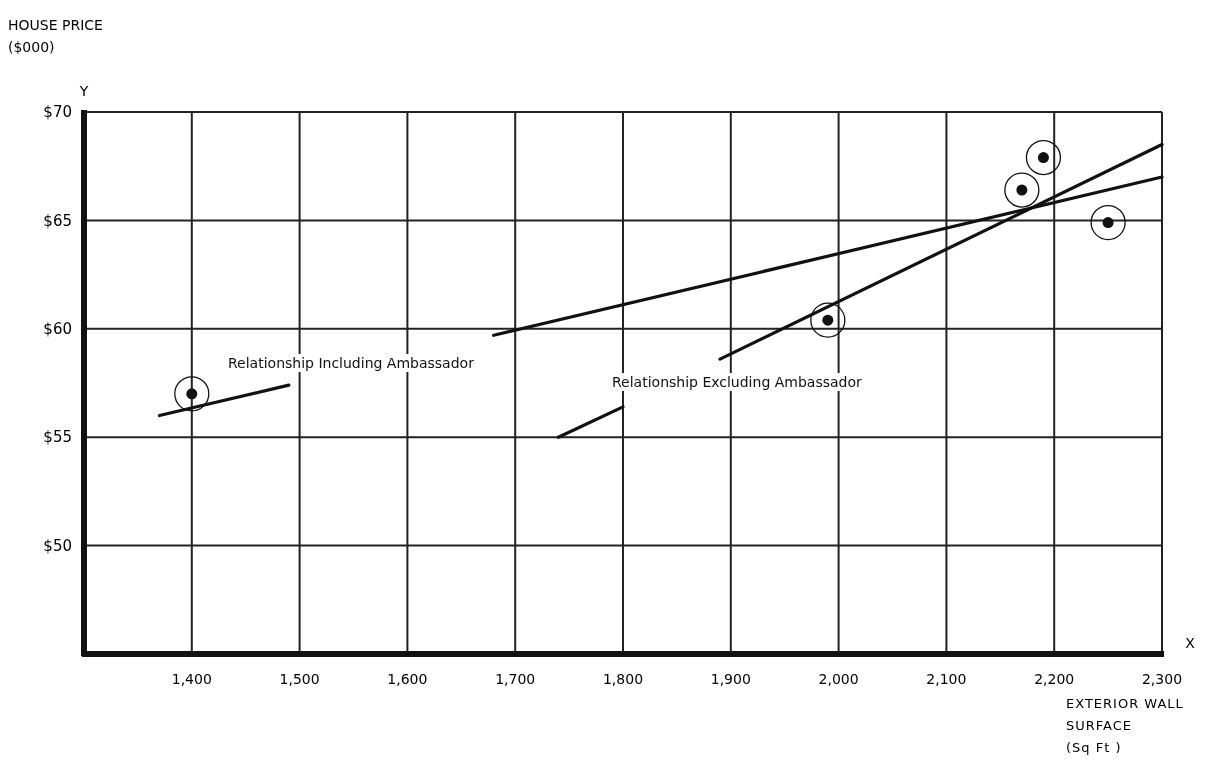 The image size is (1221, 784). What do you see at coordinates (730, 679) in the screenshot?
I see `x-tick-label: 1,900` at bounding box center [730, 679].